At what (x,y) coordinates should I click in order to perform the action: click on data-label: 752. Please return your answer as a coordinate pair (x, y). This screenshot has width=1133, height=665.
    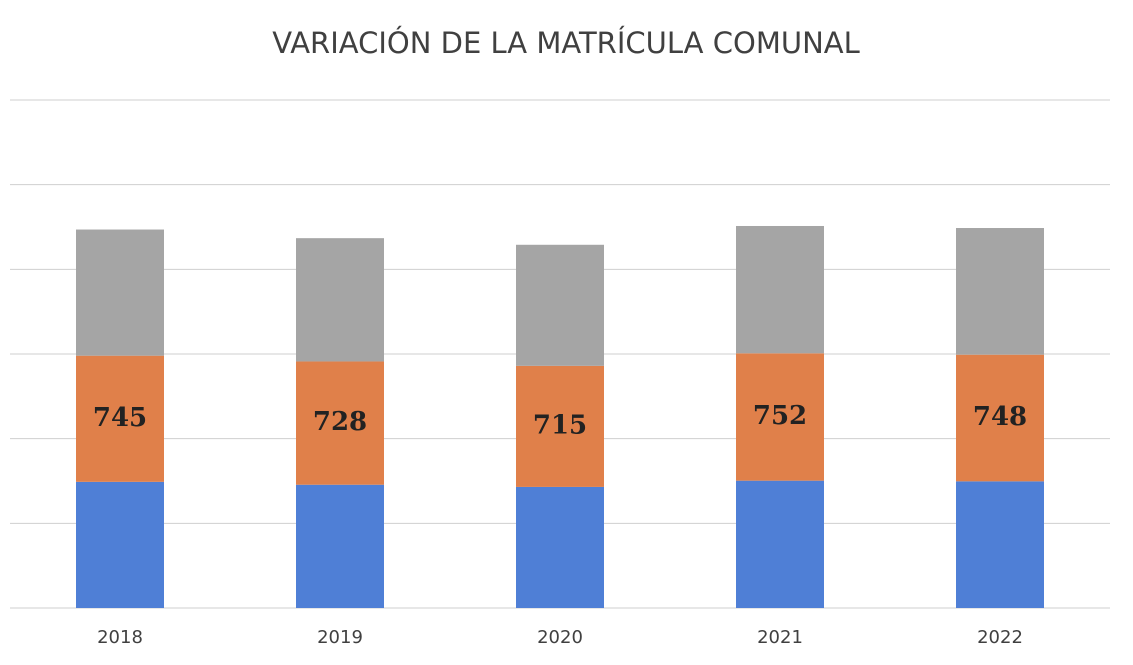
    Looking at the image, I should click on (780, 416).